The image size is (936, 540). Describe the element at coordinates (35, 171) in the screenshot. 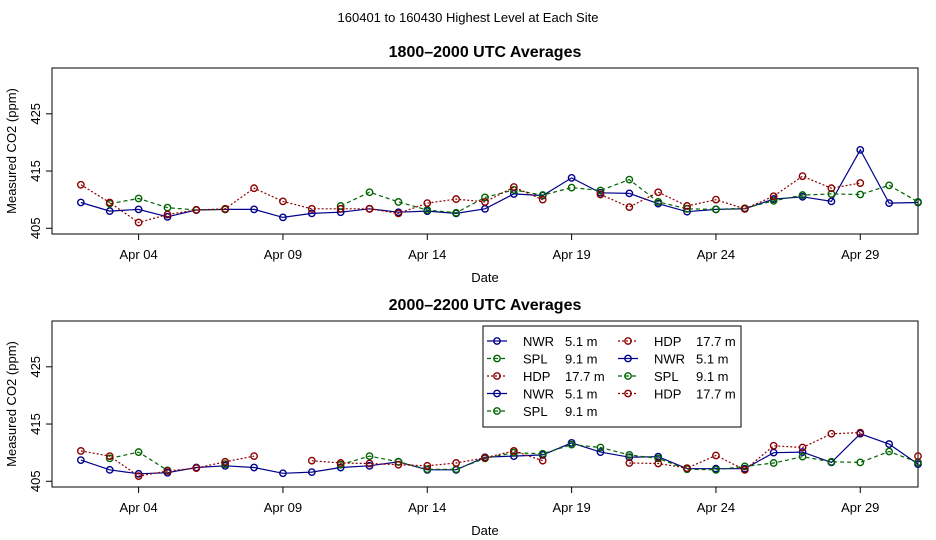

I see `y-tick-label: 415` at that location.